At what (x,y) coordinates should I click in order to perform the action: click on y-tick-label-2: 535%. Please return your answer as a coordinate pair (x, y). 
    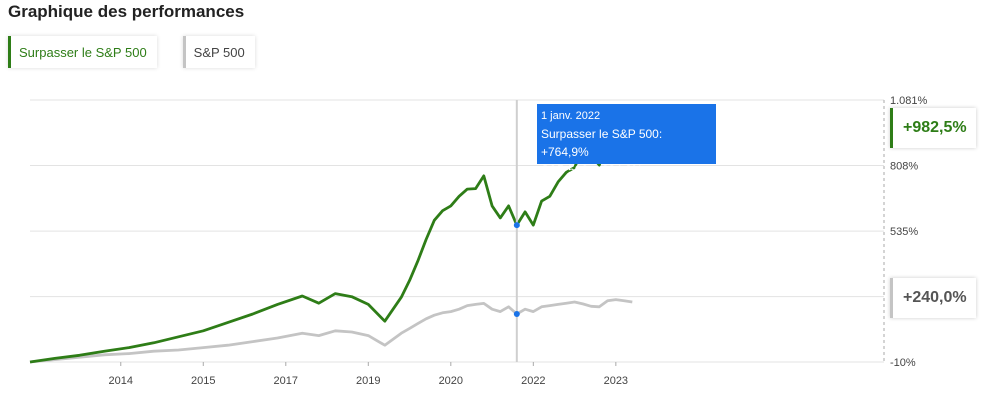
    Looking at the image, I should click on (904, 232).